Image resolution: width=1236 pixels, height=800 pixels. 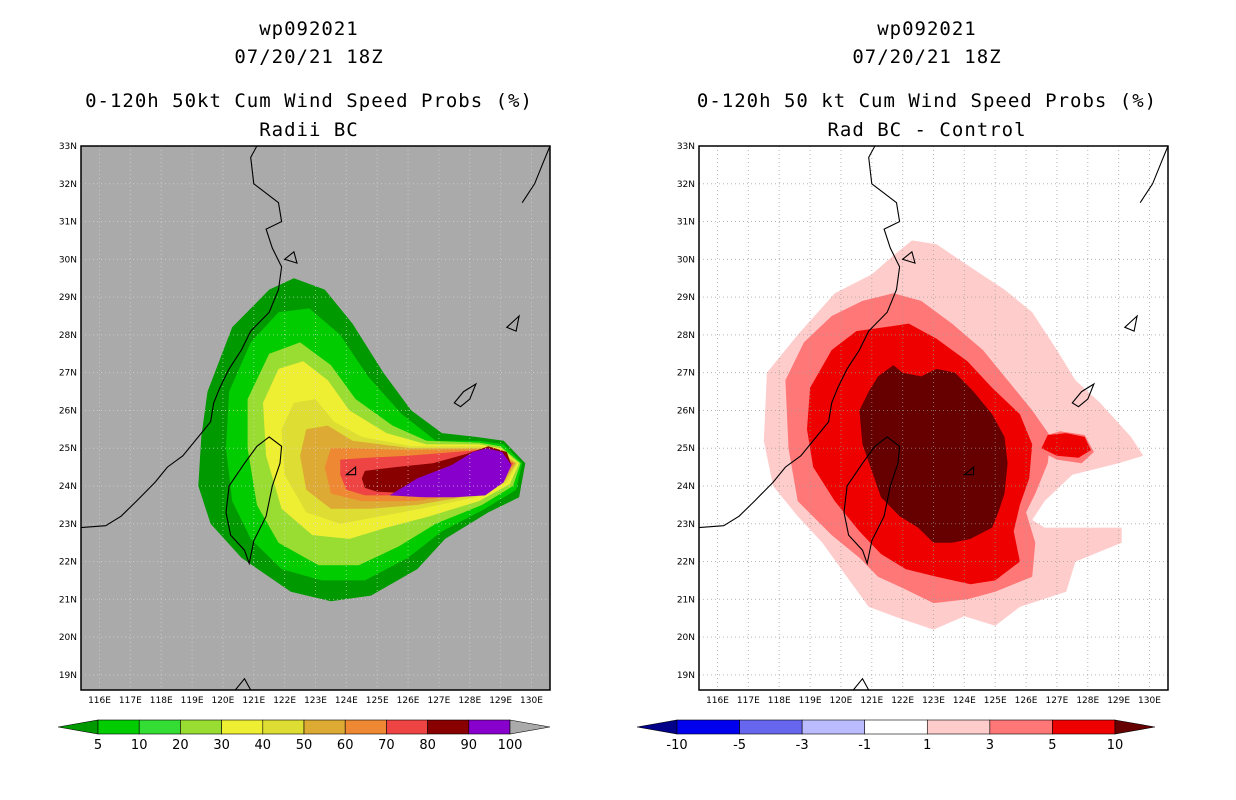 What do you see at coordinates (686, 600) in the screenshot?
I see `y-tick-label: 21N` at bounding box center [686, 600].